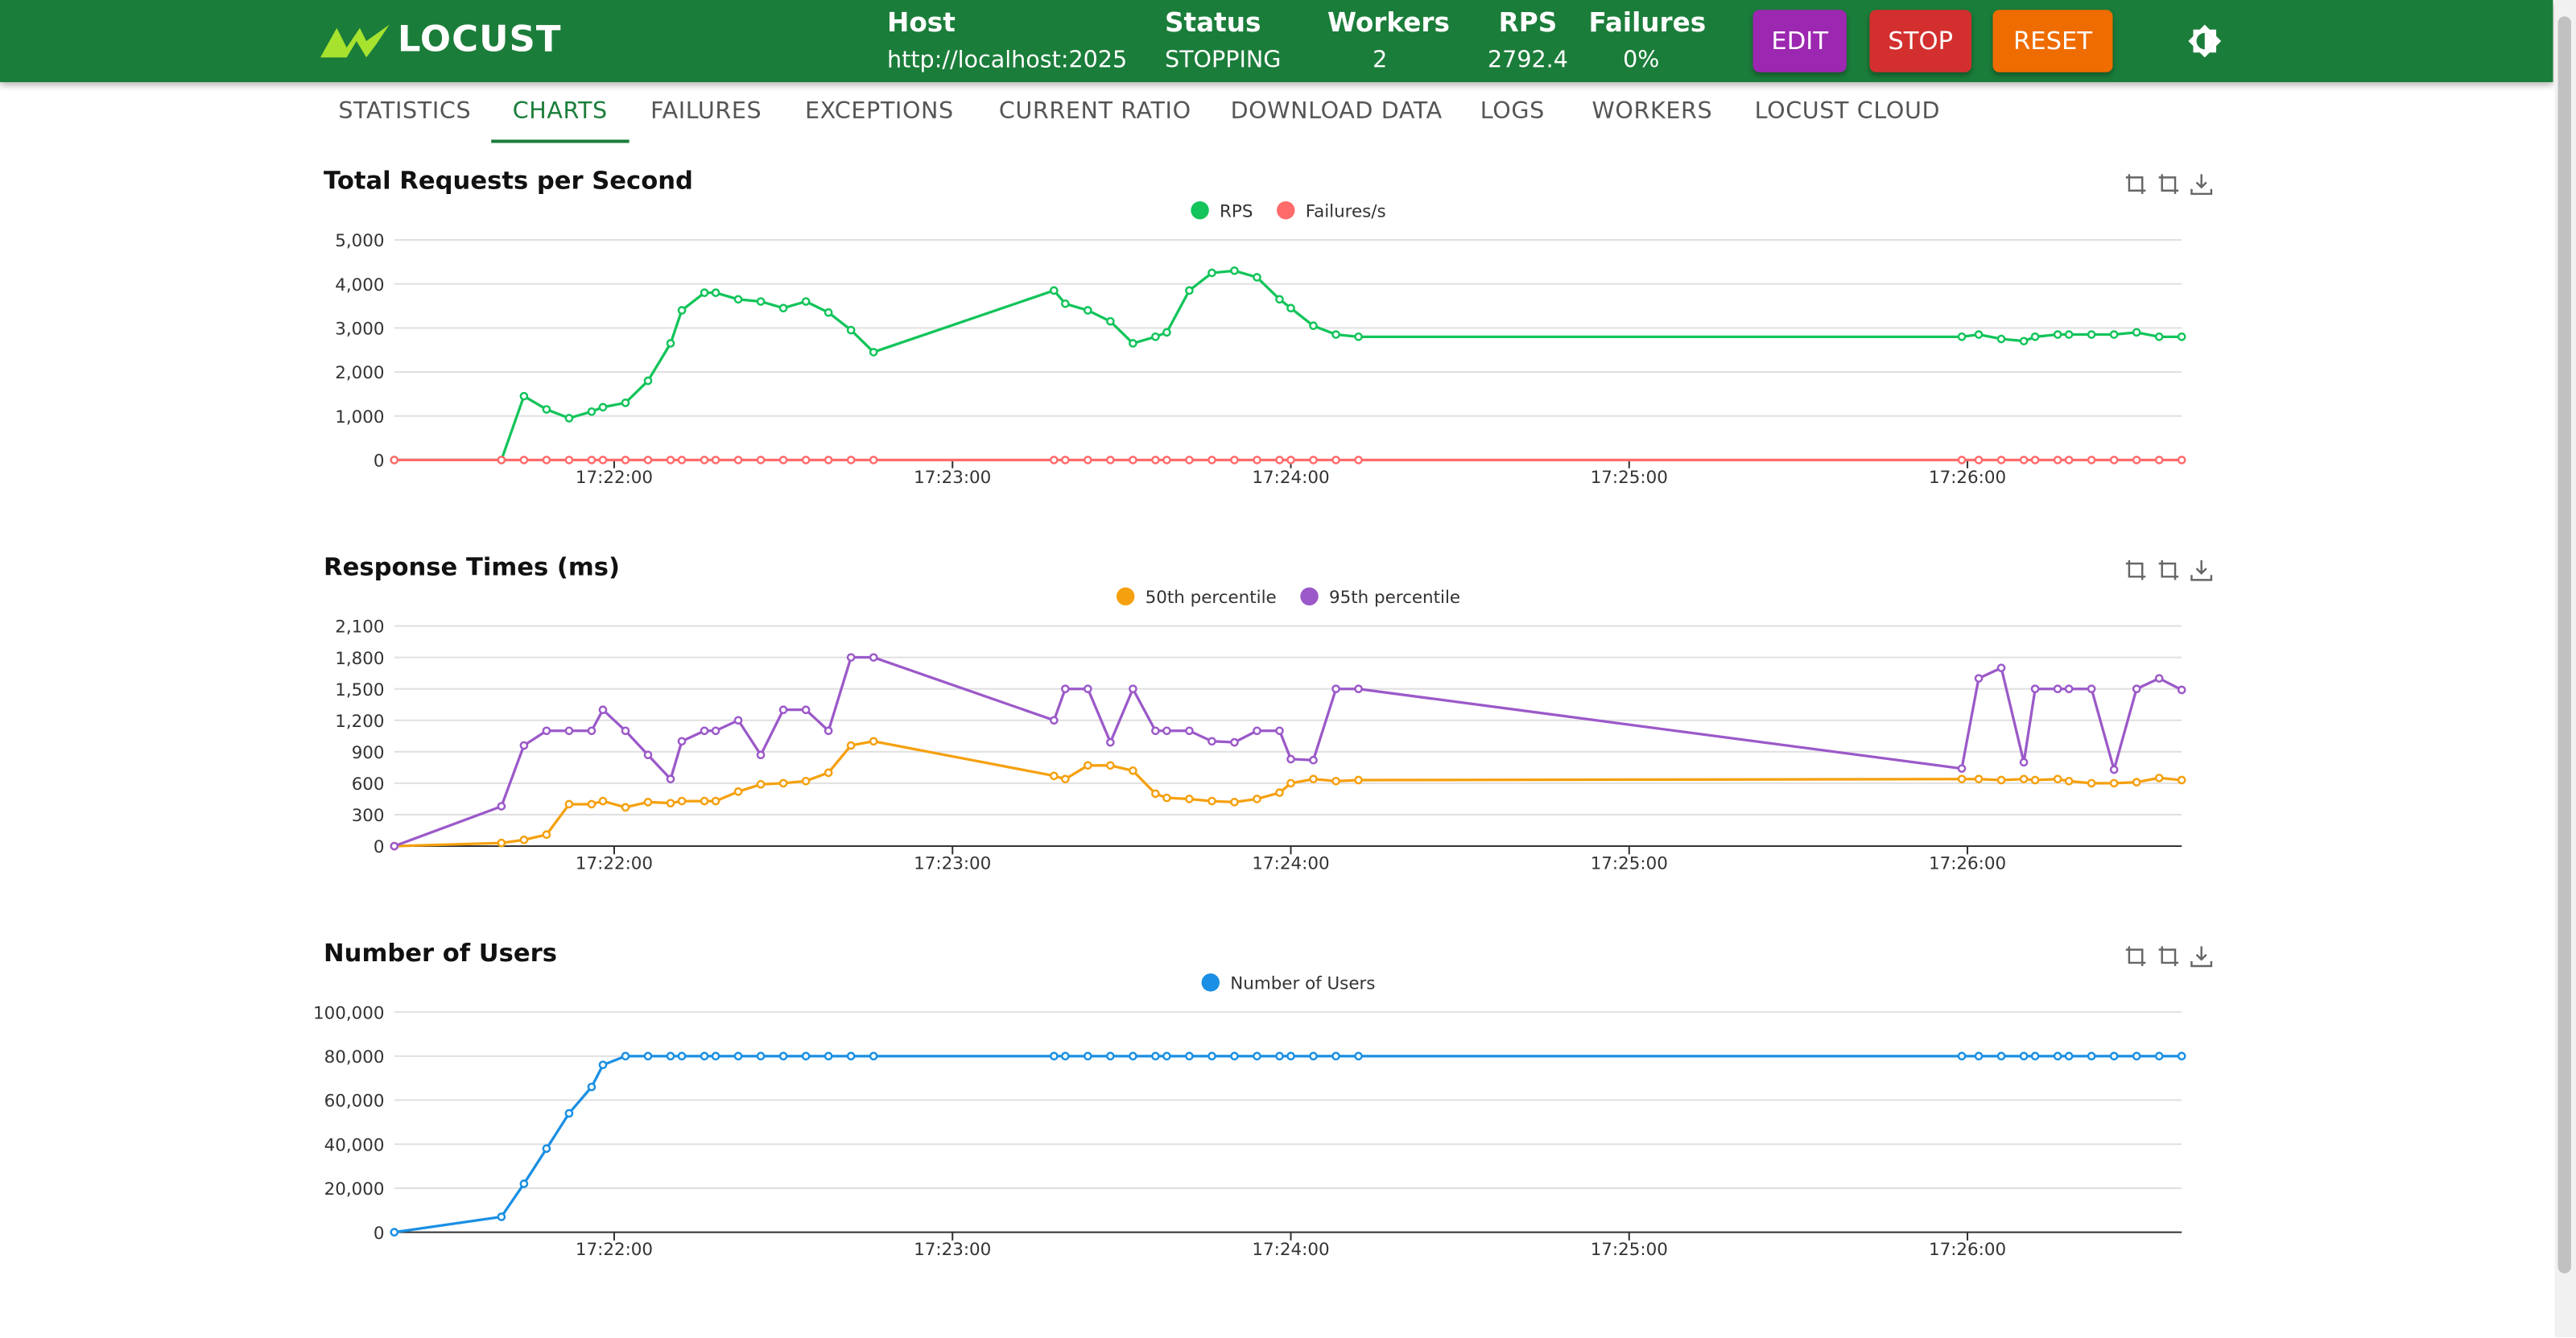 This screenshot has height=1338, width=2576. I want to click on stat-value: 2, so click(1380, 60).